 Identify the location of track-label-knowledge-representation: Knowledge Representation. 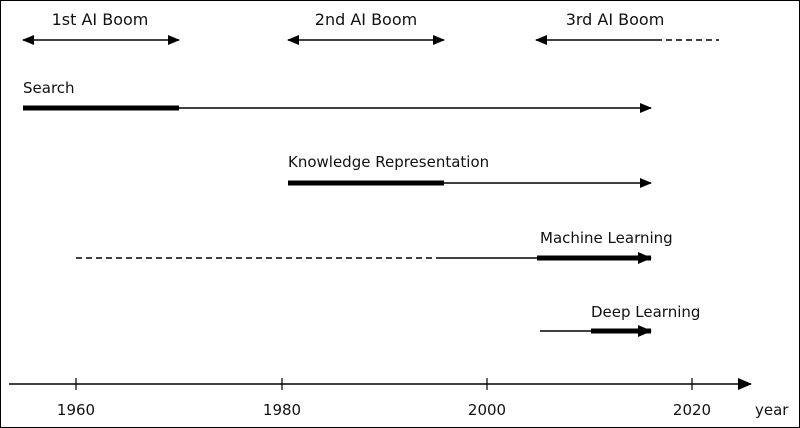
(388, 162).